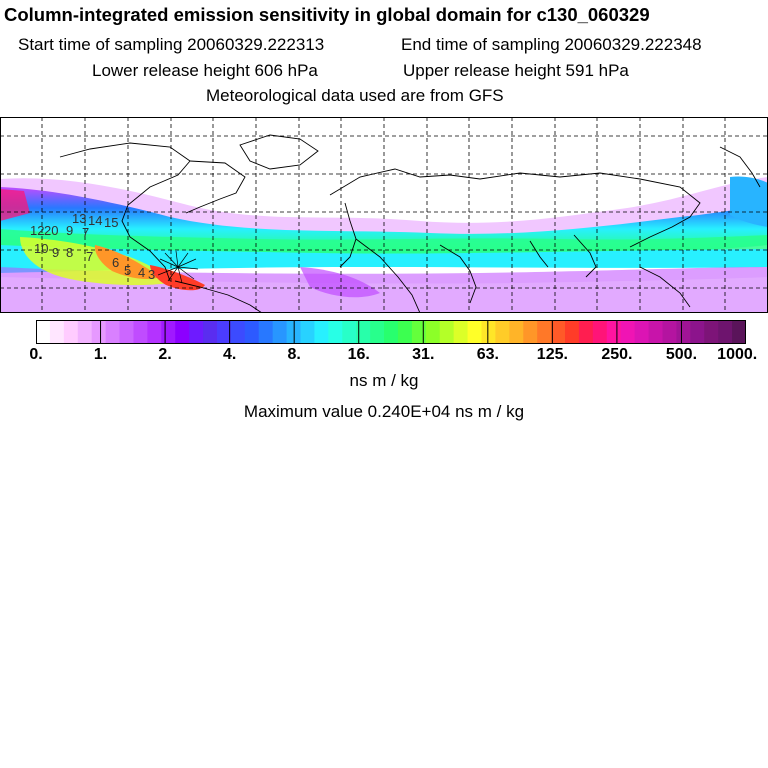 The width and height of the screenshot is (768, 768). I want to click on track-label: 14, so click(95, 220).